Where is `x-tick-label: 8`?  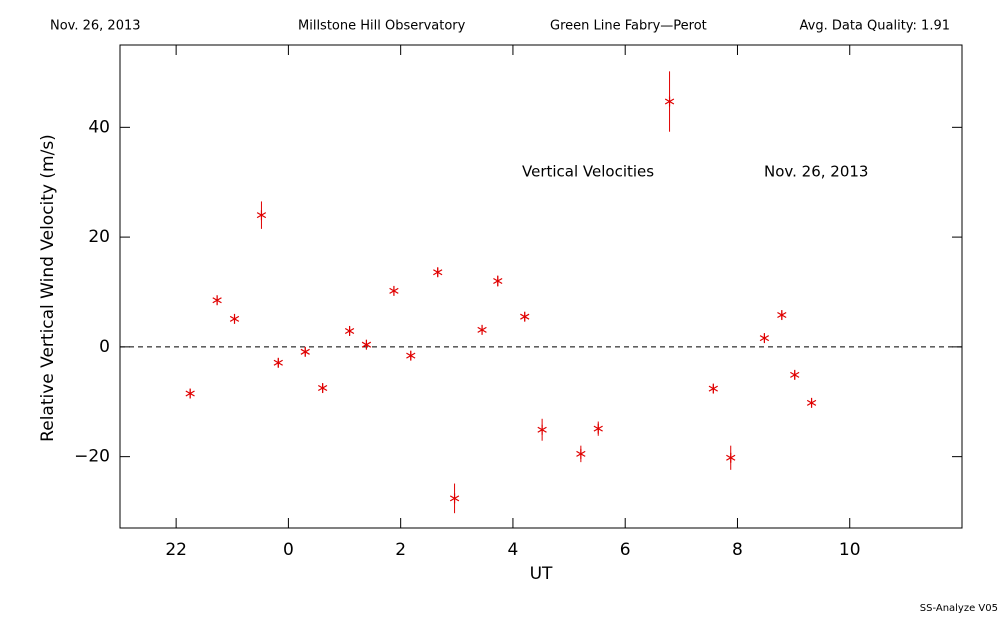
x-tick-label: 8 is located at coordinates (737, 550).